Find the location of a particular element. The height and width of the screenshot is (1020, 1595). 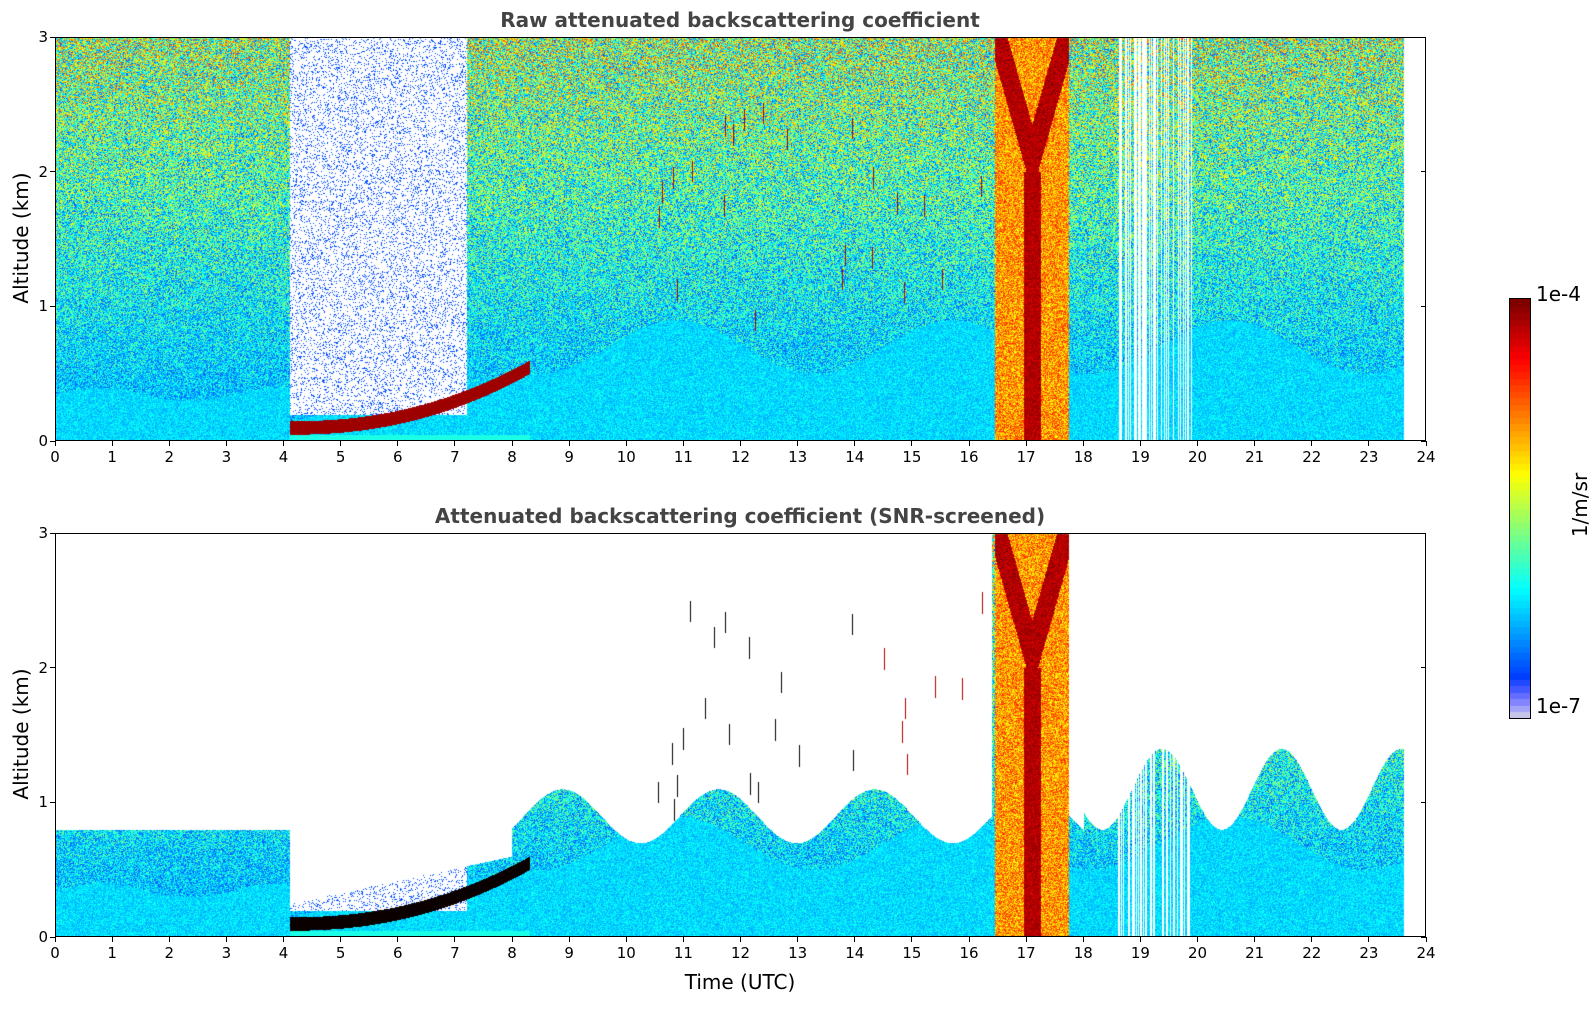

x-tick-label: 22 is located at coordinates (1312, 953).